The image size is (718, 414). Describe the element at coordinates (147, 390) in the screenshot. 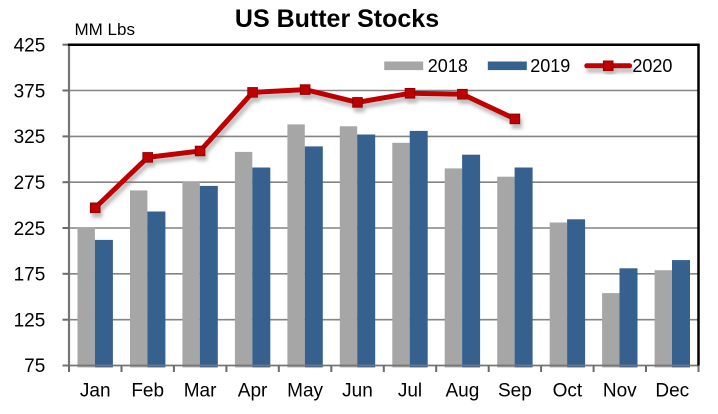

I see `svg-text: Feb` at that location.